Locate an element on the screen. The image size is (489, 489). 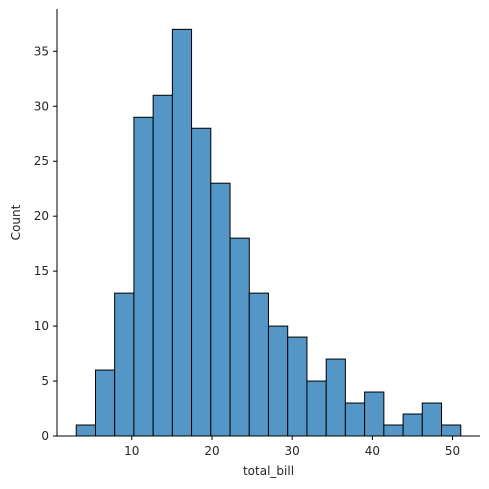
x-axis-ticks: 10 20 30 40 50 is located at coordinates (292, 447).